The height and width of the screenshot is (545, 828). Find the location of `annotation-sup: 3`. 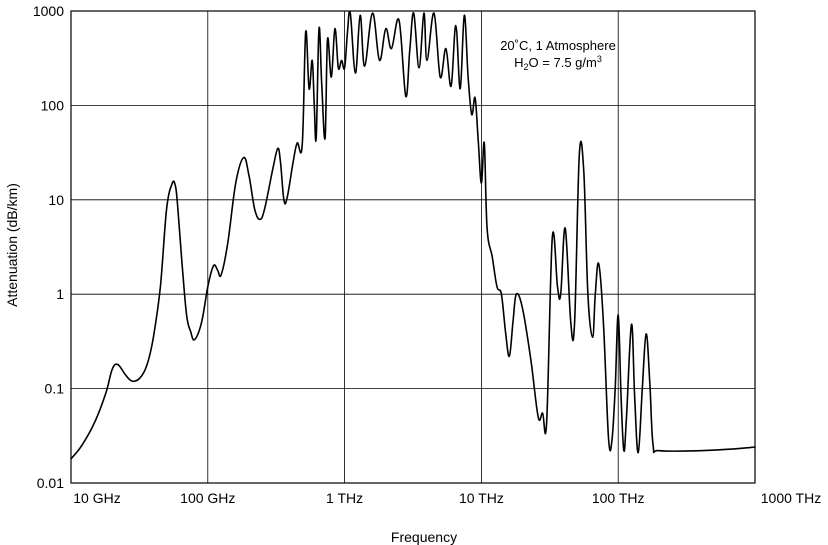

annotation-sup: 3 is located at coordinates (599, 59).